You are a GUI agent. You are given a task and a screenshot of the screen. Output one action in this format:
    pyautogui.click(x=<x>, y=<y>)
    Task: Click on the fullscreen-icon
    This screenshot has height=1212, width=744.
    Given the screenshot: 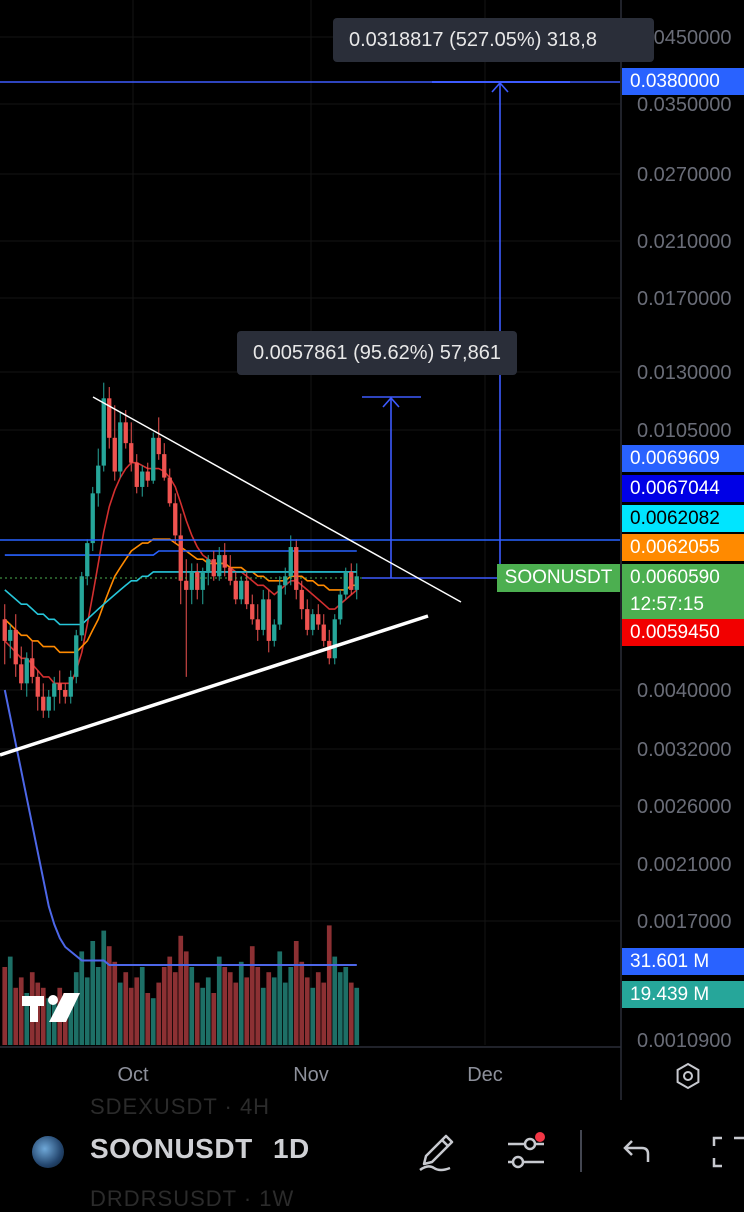 What is the action you would take?
    pyautogui.click(x=727, y=1152)
    